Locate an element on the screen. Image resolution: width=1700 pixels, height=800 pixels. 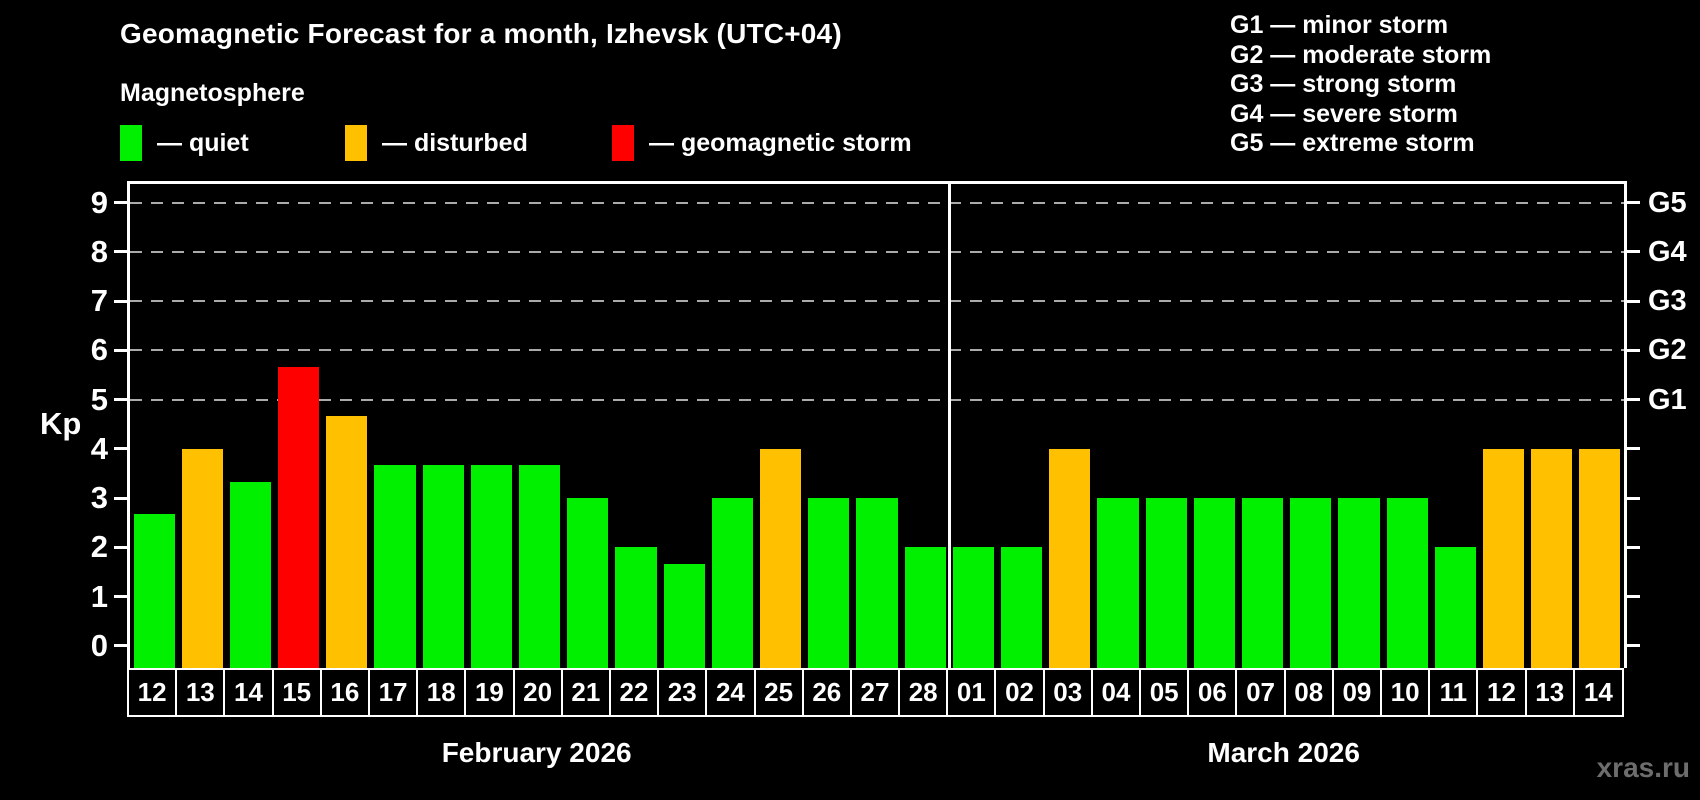
y-tick-label-8: 8 is located at coordinates (99, 251).